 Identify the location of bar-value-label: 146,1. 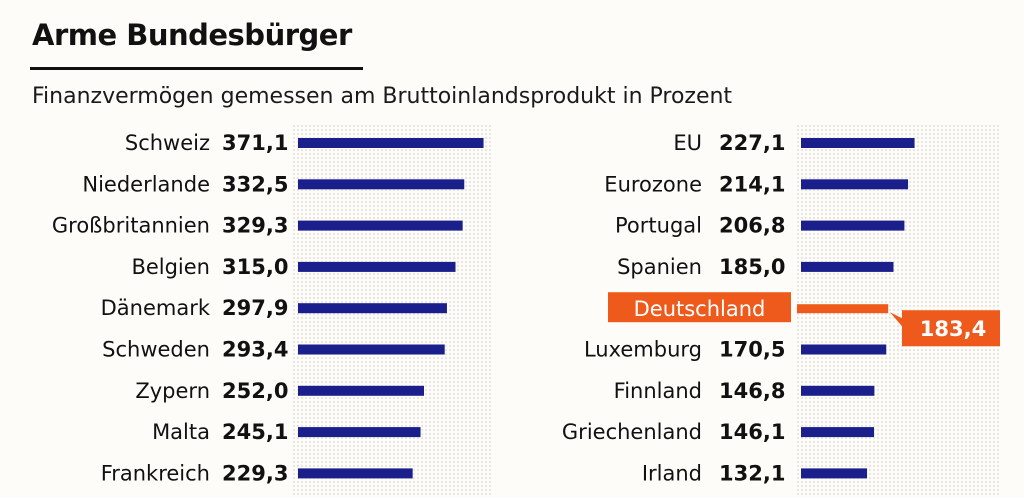
(752, 432).